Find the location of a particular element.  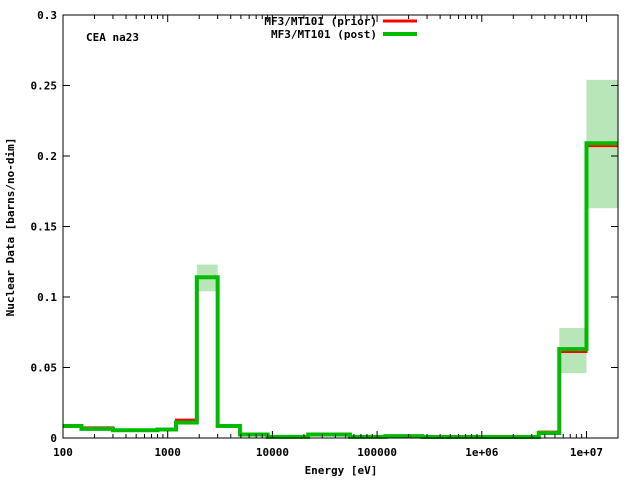

y-tick-label: 0.15 is located at coordinates (44, 227).